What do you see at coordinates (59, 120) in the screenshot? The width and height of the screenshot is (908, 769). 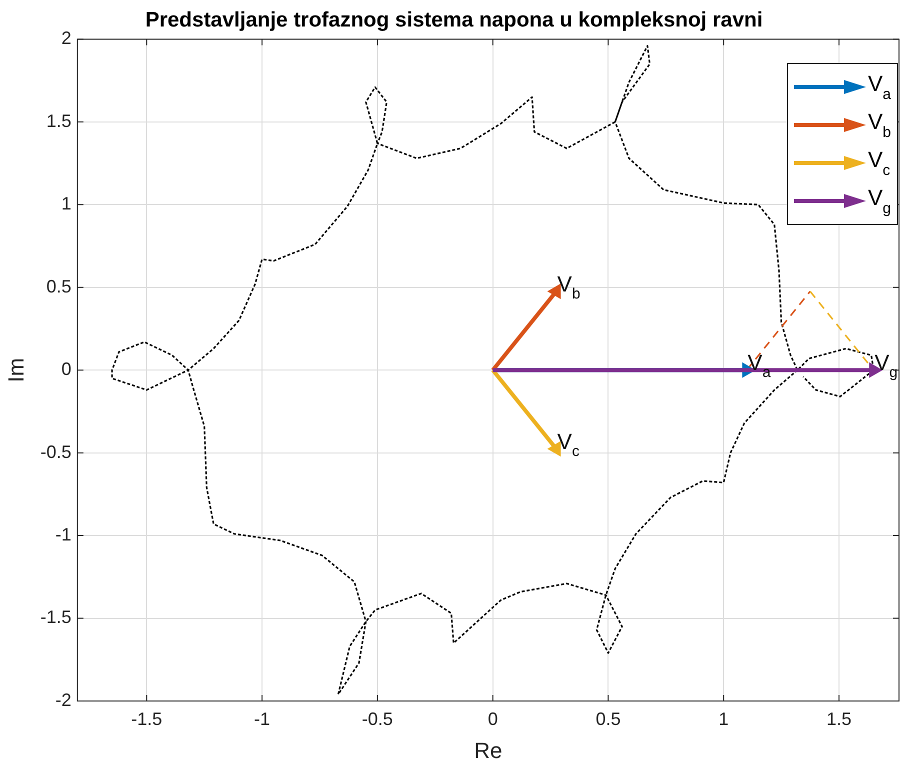 I see `y-tick-label: 1.5` at bounding box center [59, 120].